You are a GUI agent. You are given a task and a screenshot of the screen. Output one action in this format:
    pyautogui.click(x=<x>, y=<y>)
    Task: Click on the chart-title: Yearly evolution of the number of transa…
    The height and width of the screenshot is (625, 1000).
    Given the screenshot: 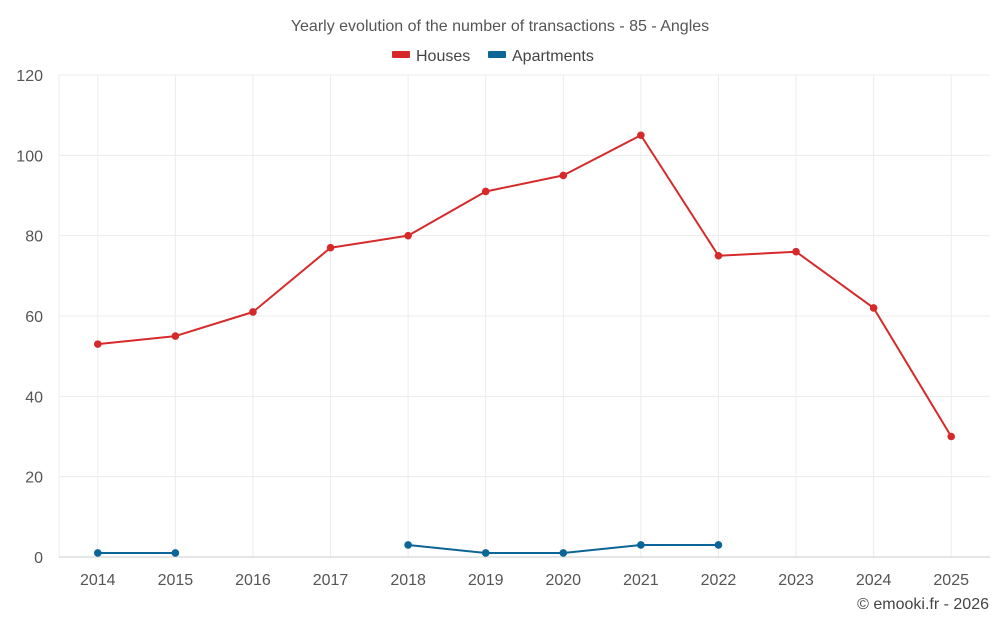 What is the action you would take?
    pyautogui.click(x=500, y=26)
    